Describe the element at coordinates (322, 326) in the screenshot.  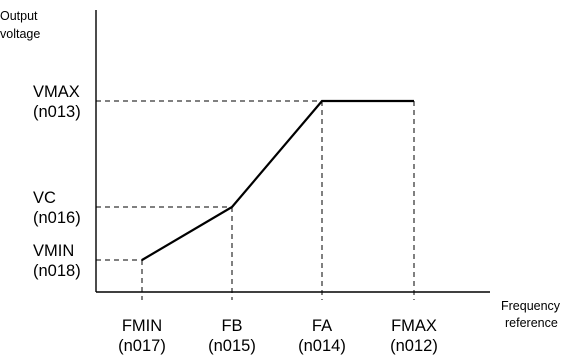
I see `x-tick-fa-name: FA` at that location.